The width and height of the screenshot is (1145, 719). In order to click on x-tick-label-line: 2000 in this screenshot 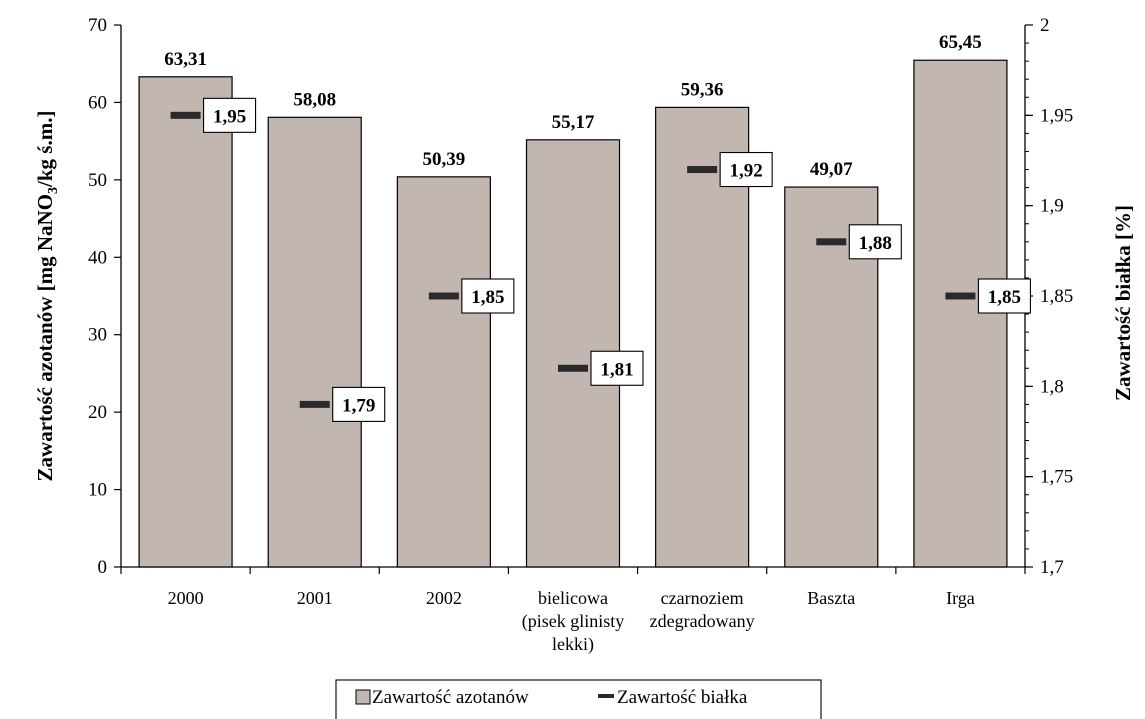, I will do `click(186, 598)`.